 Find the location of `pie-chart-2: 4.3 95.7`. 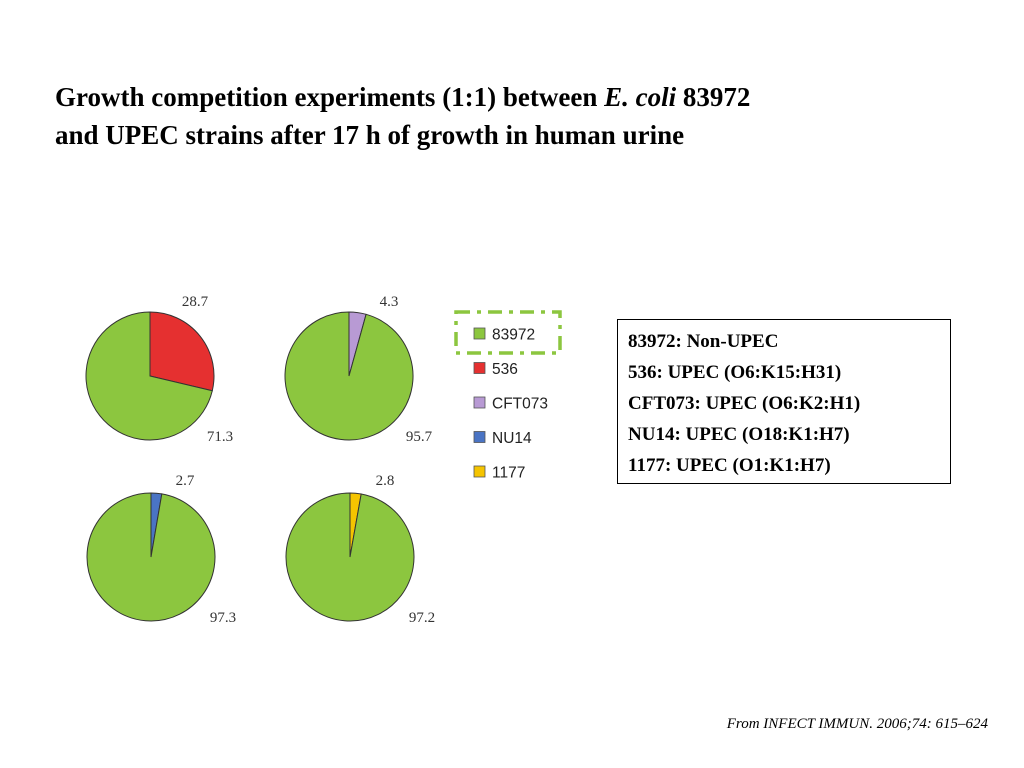

pie-chart-2: 4.3 95.7 is located at coordinates (358, 369).